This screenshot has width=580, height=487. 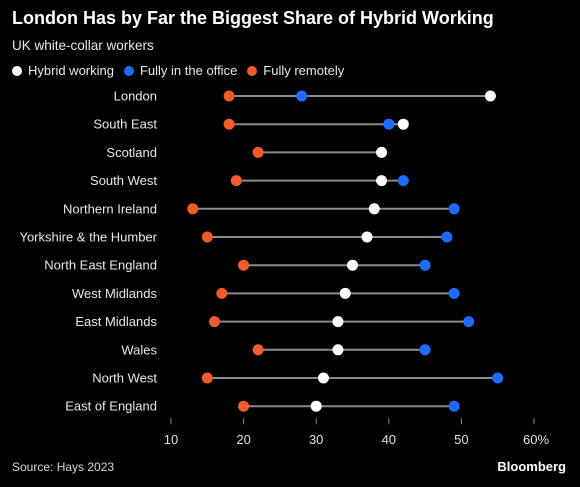 What do you see at coordinates (389, 439) in the screenshot?
I see `x-tick-label: 40` at bounding box center [389, 439].